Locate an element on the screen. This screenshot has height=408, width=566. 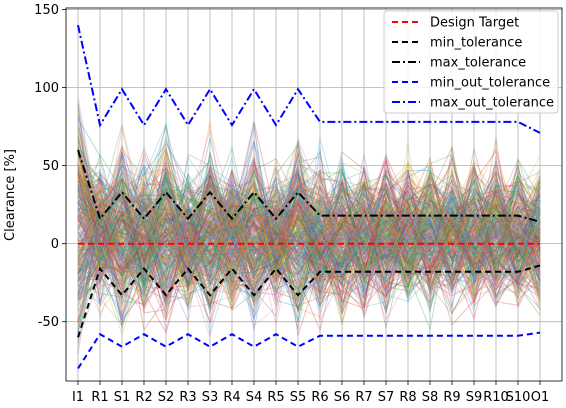
x-tick-label: R6 is located at coordinates (319, 397).